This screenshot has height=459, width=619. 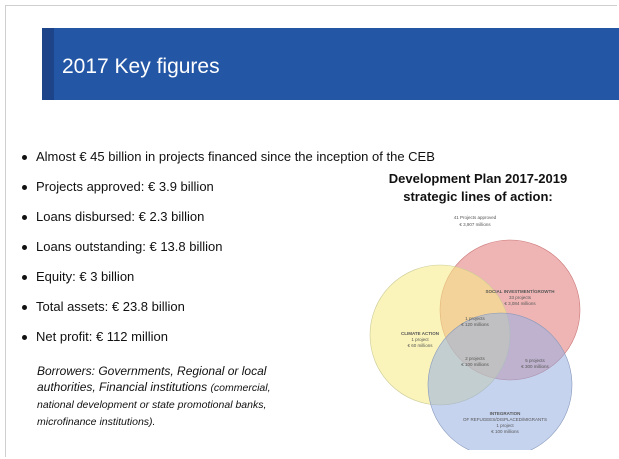 What do you see at coordinates (520, 297) in the screenshot?
I see `venn-label: 33 projects` at bounding box center [520, 297].